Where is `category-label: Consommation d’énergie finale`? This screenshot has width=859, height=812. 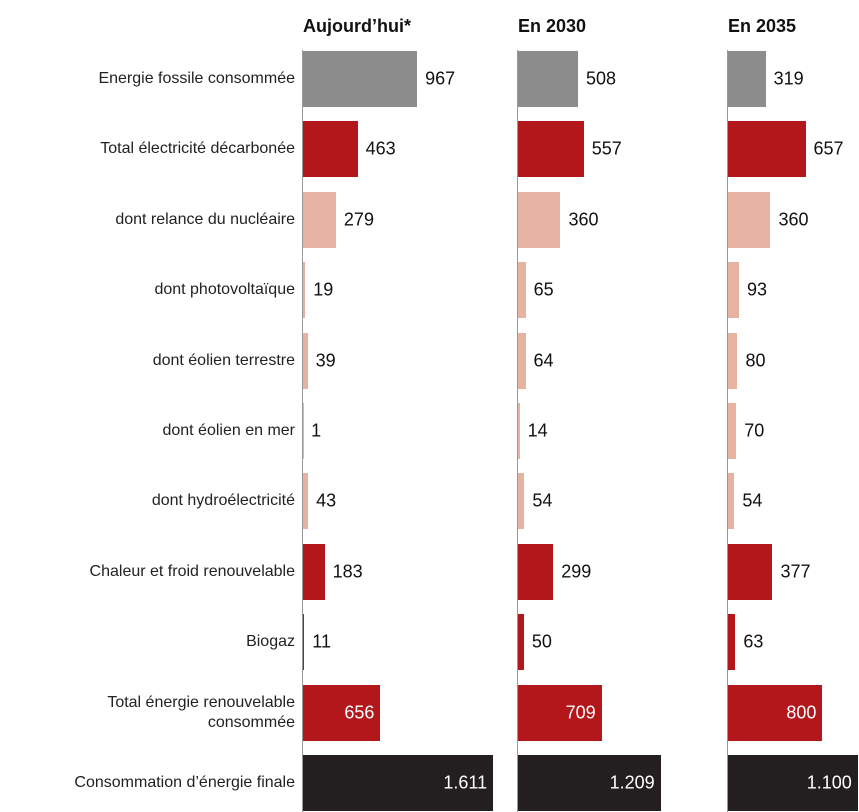
category-label: Consommation d’énergie finale is located at coordinates (184, 782).